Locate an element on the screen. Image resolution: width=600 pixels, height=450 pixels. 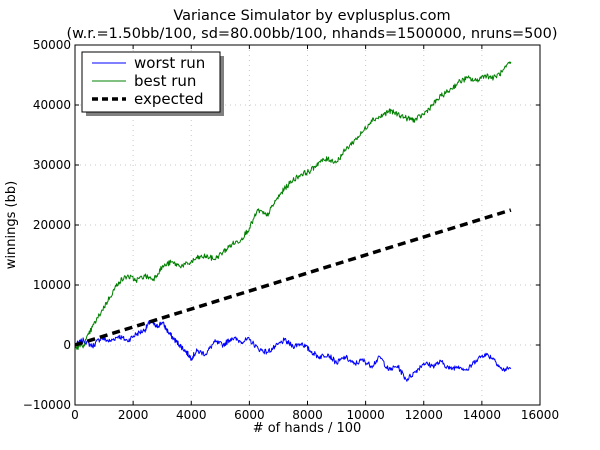
legend-label-expected: expected is located at coordinates (168, 99).